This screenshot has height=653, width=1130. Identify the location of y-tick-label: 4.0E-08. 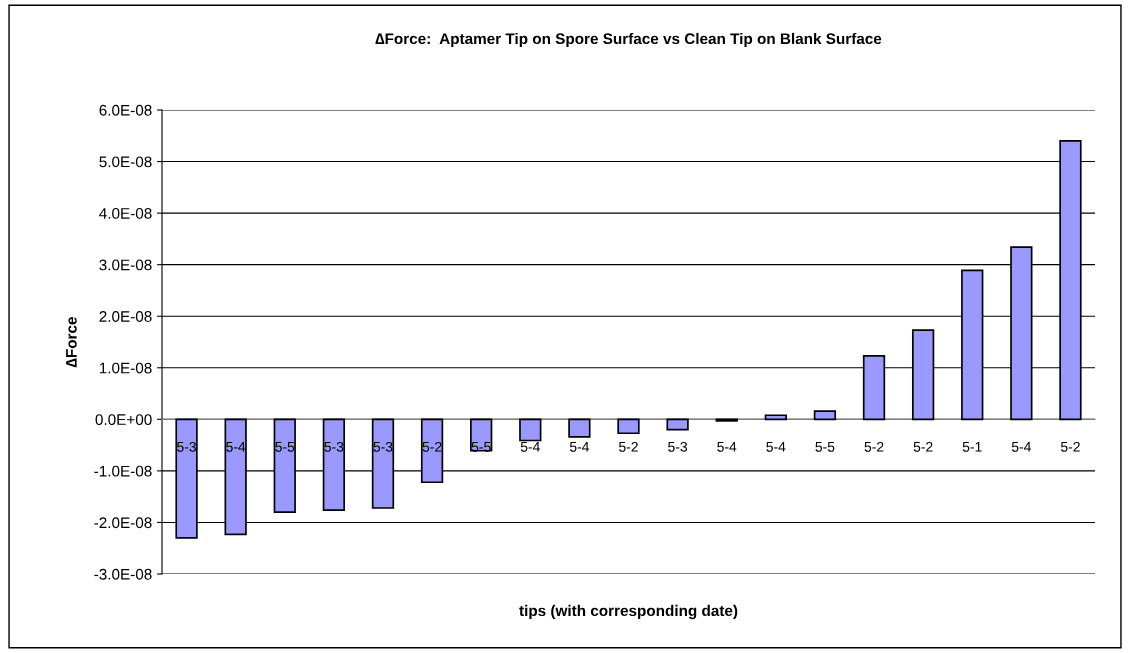
(125, 213).